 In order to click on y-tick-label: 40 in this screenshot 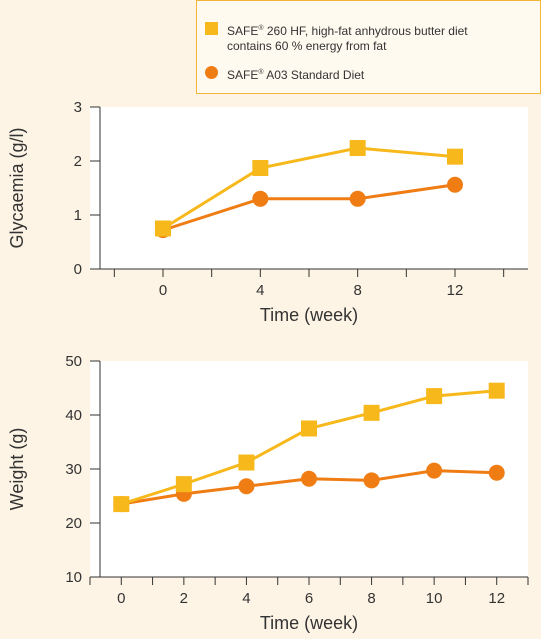, I will do `click(73, 415)`.